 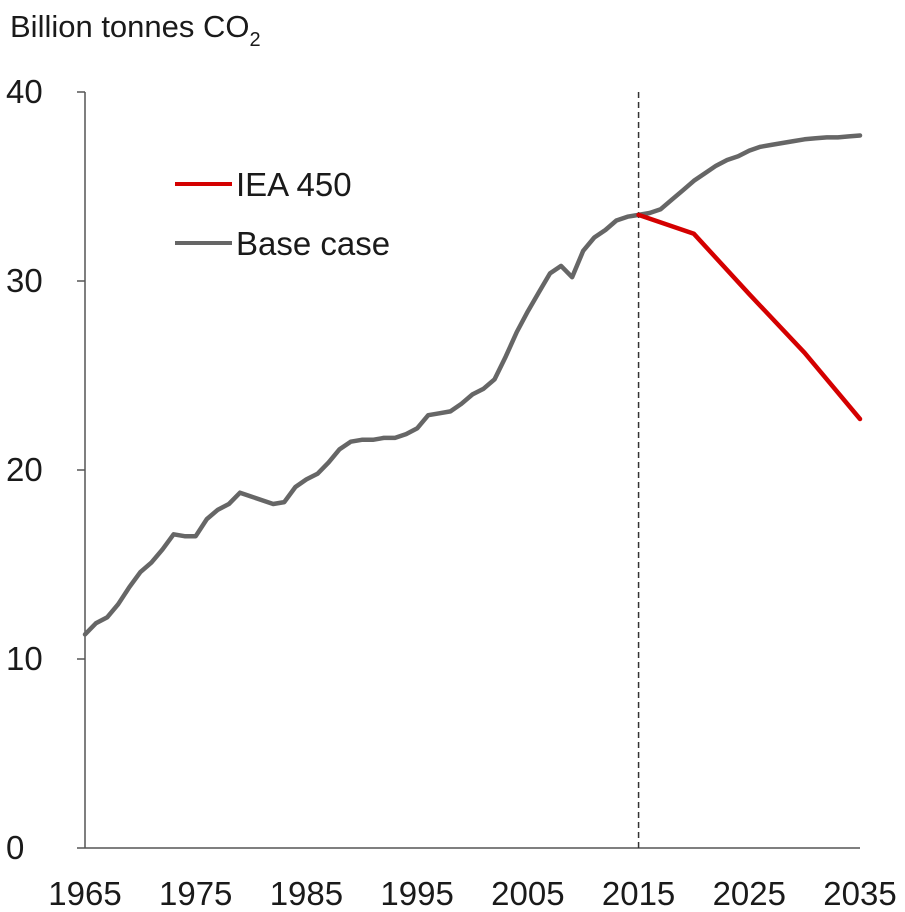 I want to click on x-tick-label: 2005, so click(x=527, y=893).